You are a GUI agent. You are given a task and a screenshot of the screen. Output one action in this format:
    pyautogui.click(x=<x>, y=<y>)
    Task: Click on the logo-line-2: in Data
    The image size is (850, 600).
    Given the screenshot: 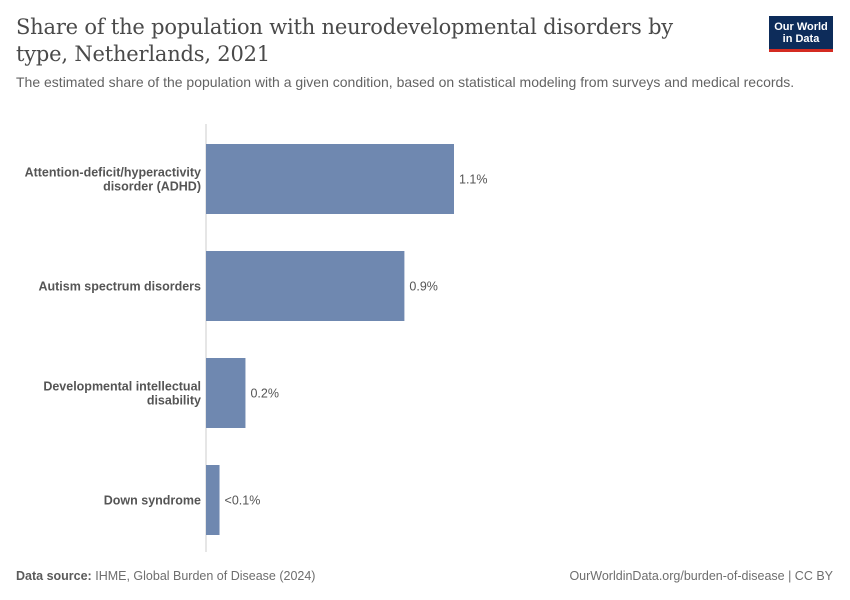 What is the action you would take?
    pyautogui.click(x=801, y=38)
    